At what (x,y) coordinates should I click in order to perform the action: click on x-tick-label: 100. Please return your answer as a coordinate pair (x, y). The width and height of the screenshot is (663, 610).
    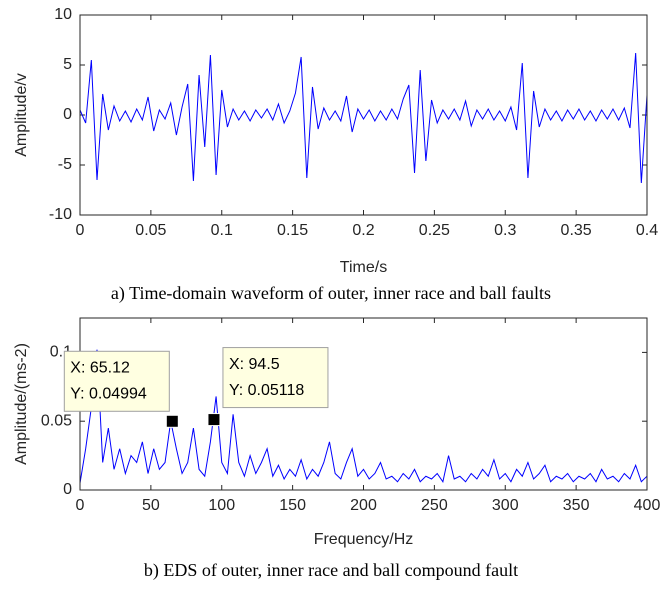
    Looking at the image, I should click on (221, 505).